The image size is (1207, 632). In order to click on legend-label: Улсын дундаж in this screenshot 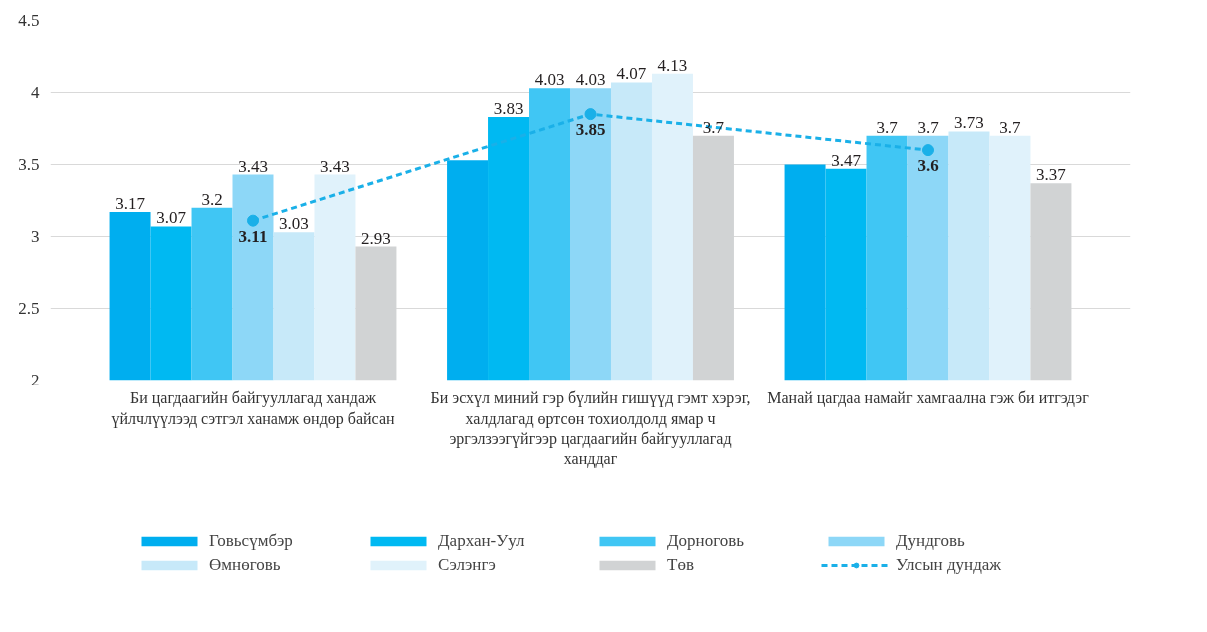, I will do `click(949, 565)`.